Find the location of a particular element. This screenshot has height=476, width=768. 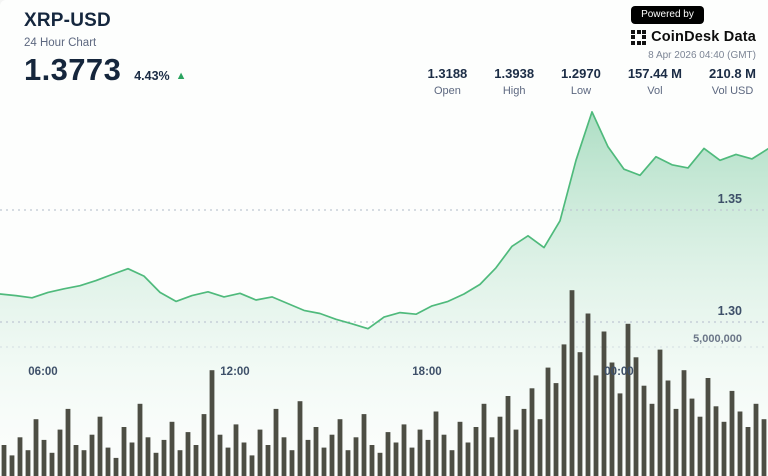

stat-high-value: 1.3938 is located at coordinates (514, 73).